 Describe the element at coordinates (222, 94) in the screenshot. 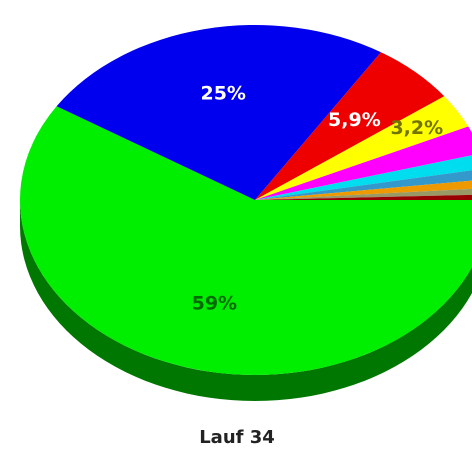

I see `data-label: 25%` at that location.